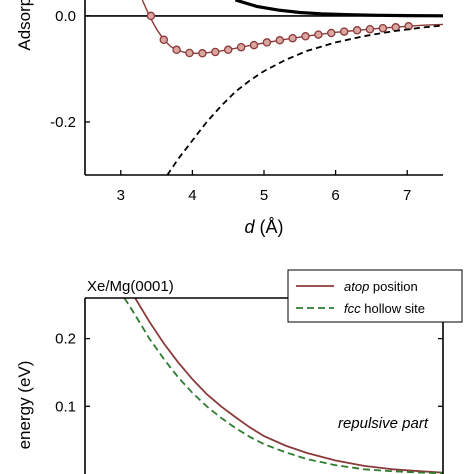 The image size is (474, 474). Describe the element at coordinates (24, 25) in the screenshot. I see `top-y-axis-label: Adsorption` at that location.